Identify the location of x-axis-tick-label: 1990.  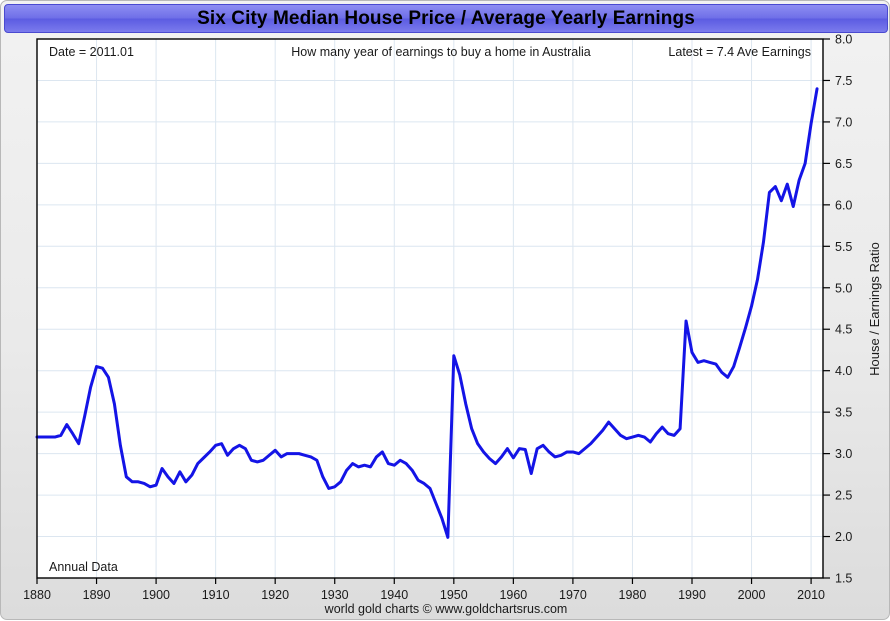
(692, 595).